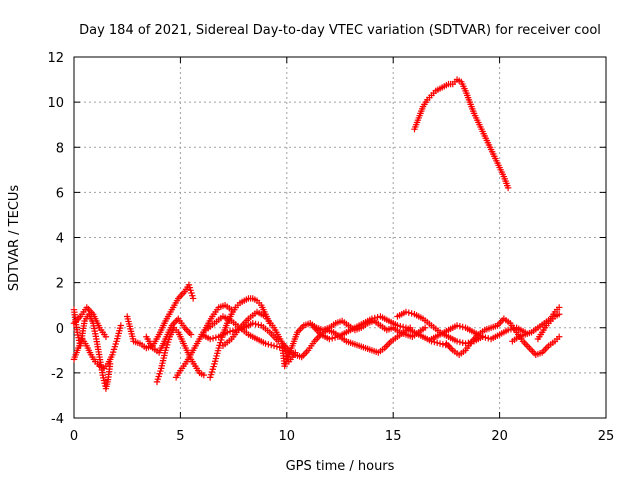 The height and width of the screenshot is (480, 640). Describe the element at coordinates (60, 148) in the screenshot. I see `y-tick-label: 8` at that location.